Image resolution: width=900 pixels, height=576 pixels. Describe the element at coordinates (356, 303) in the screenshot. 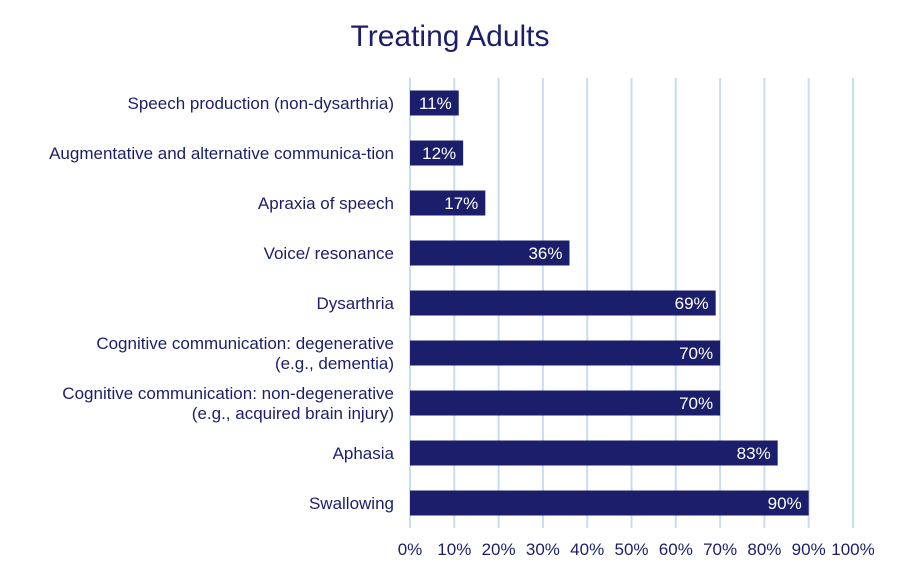

I see `category-label: Dysarthria` at that location.